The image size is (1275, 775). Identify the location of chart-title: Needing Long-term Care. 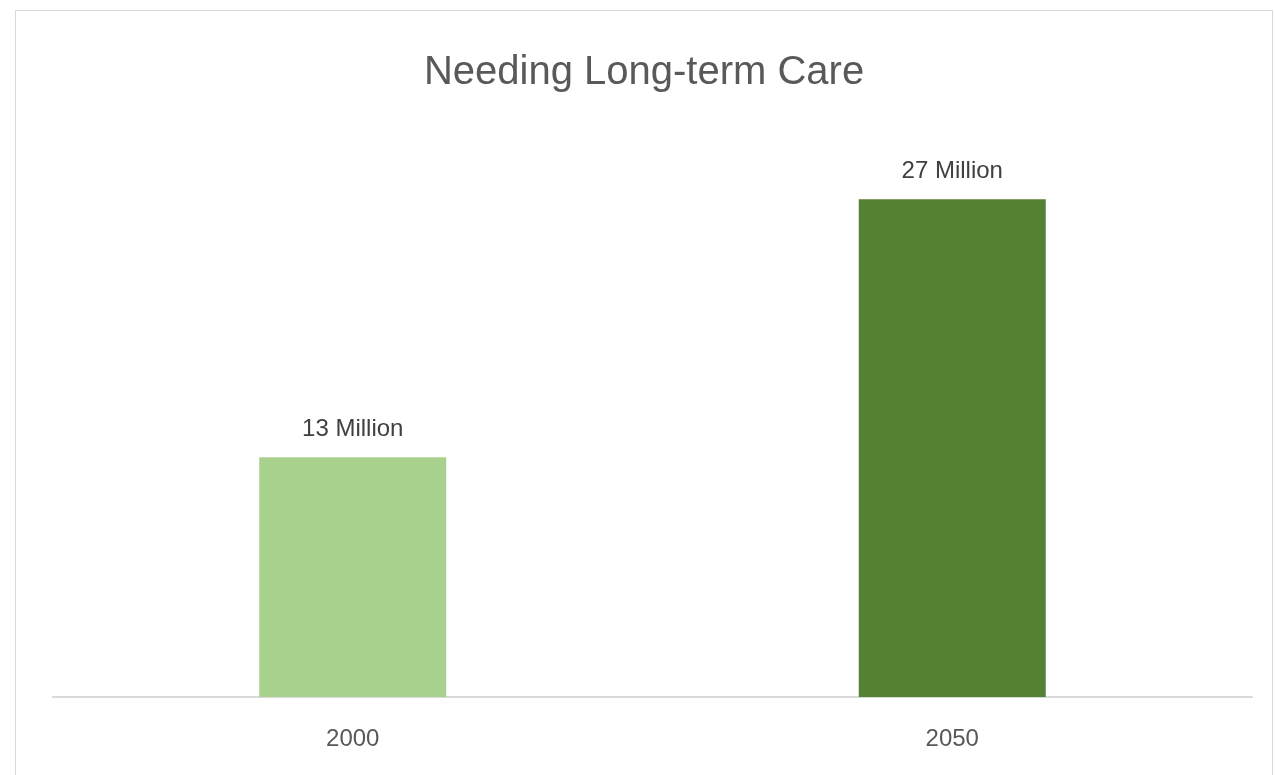
(644, 70).